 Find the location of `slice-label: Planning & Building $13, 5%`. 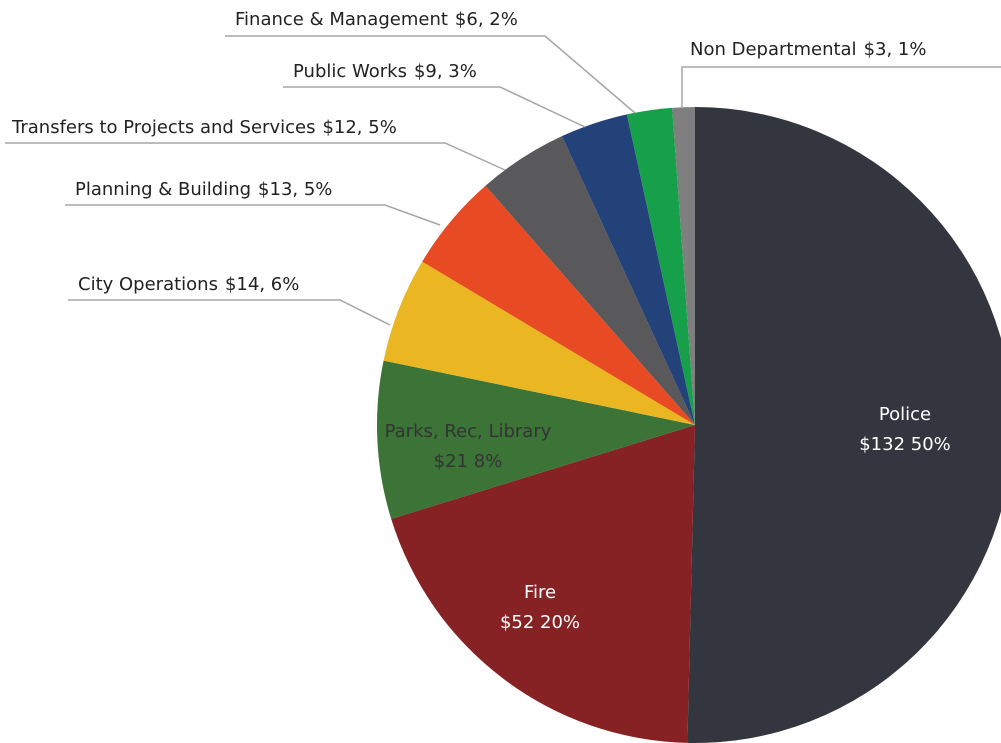

slice-label: Planning & Building $13, 5% is located at coordinates (203, 189).